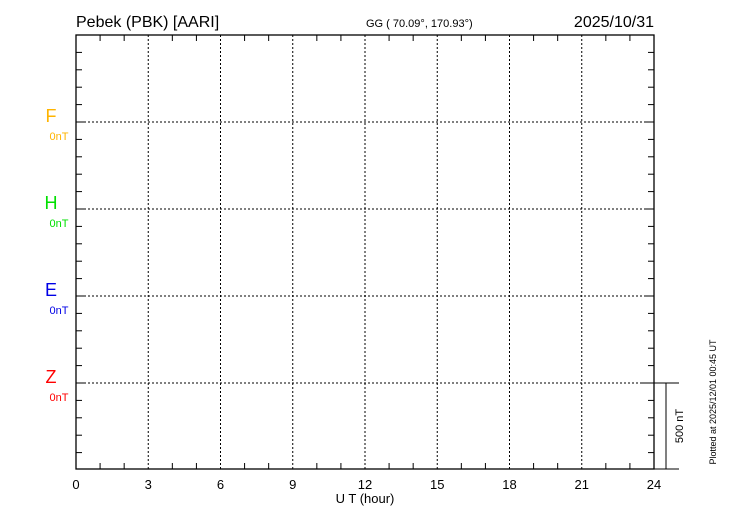 The height and width of the screenshot is (520, 730). Describe the element at coordinates (51, 203) in the screenshot. I see `series-label-h: H` at that location.